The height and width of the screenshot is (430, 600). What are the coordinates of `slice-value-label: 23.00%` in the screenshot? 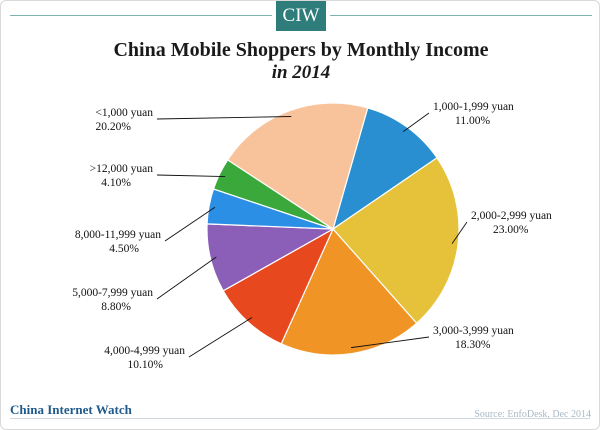 It's located at (511, 230).